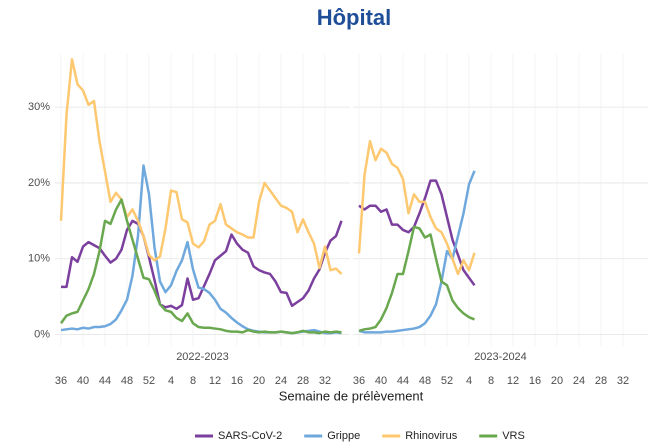 The image size is (652, 445). I want to click on legend-label: VRS, so click(513, 436).